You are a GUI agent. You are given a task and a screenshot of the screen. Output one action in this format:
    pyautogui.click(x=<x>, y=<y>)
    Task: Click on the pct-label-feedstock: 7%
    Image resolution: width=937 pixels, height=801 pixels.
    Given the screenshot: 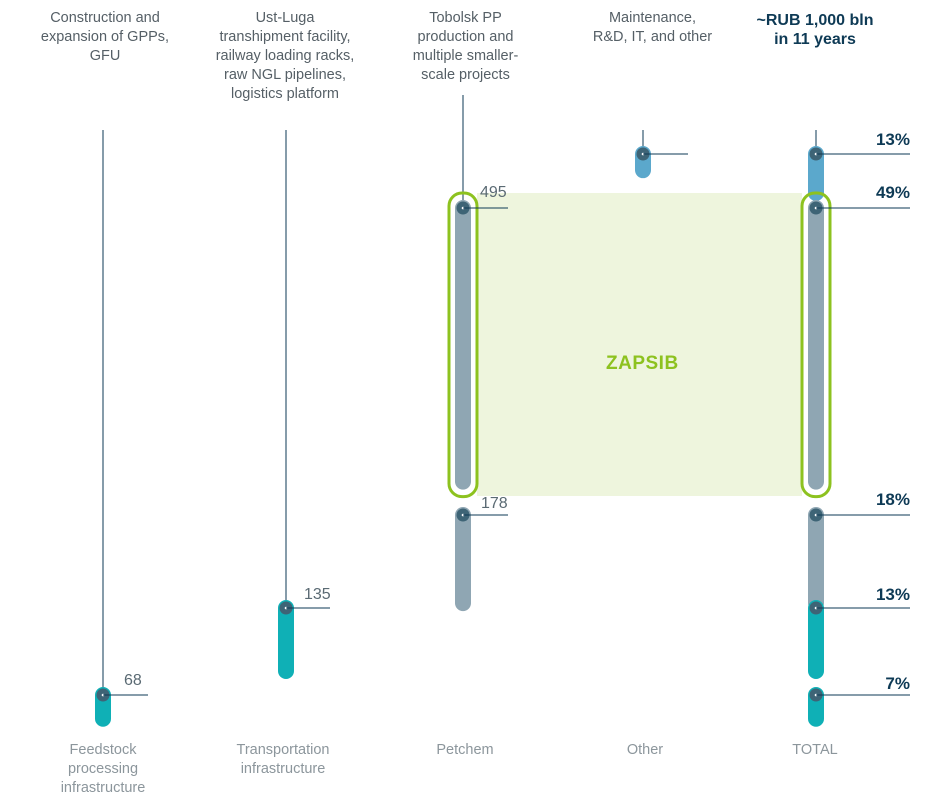 What is the action you would take?
    pyautogui.click(x=897, y=683)
    